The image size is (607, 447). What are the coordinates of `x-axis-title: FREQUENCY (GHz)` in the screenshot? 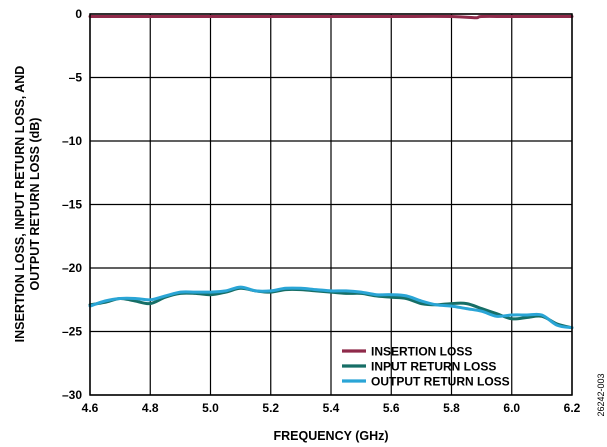 It's located at (330, 436).